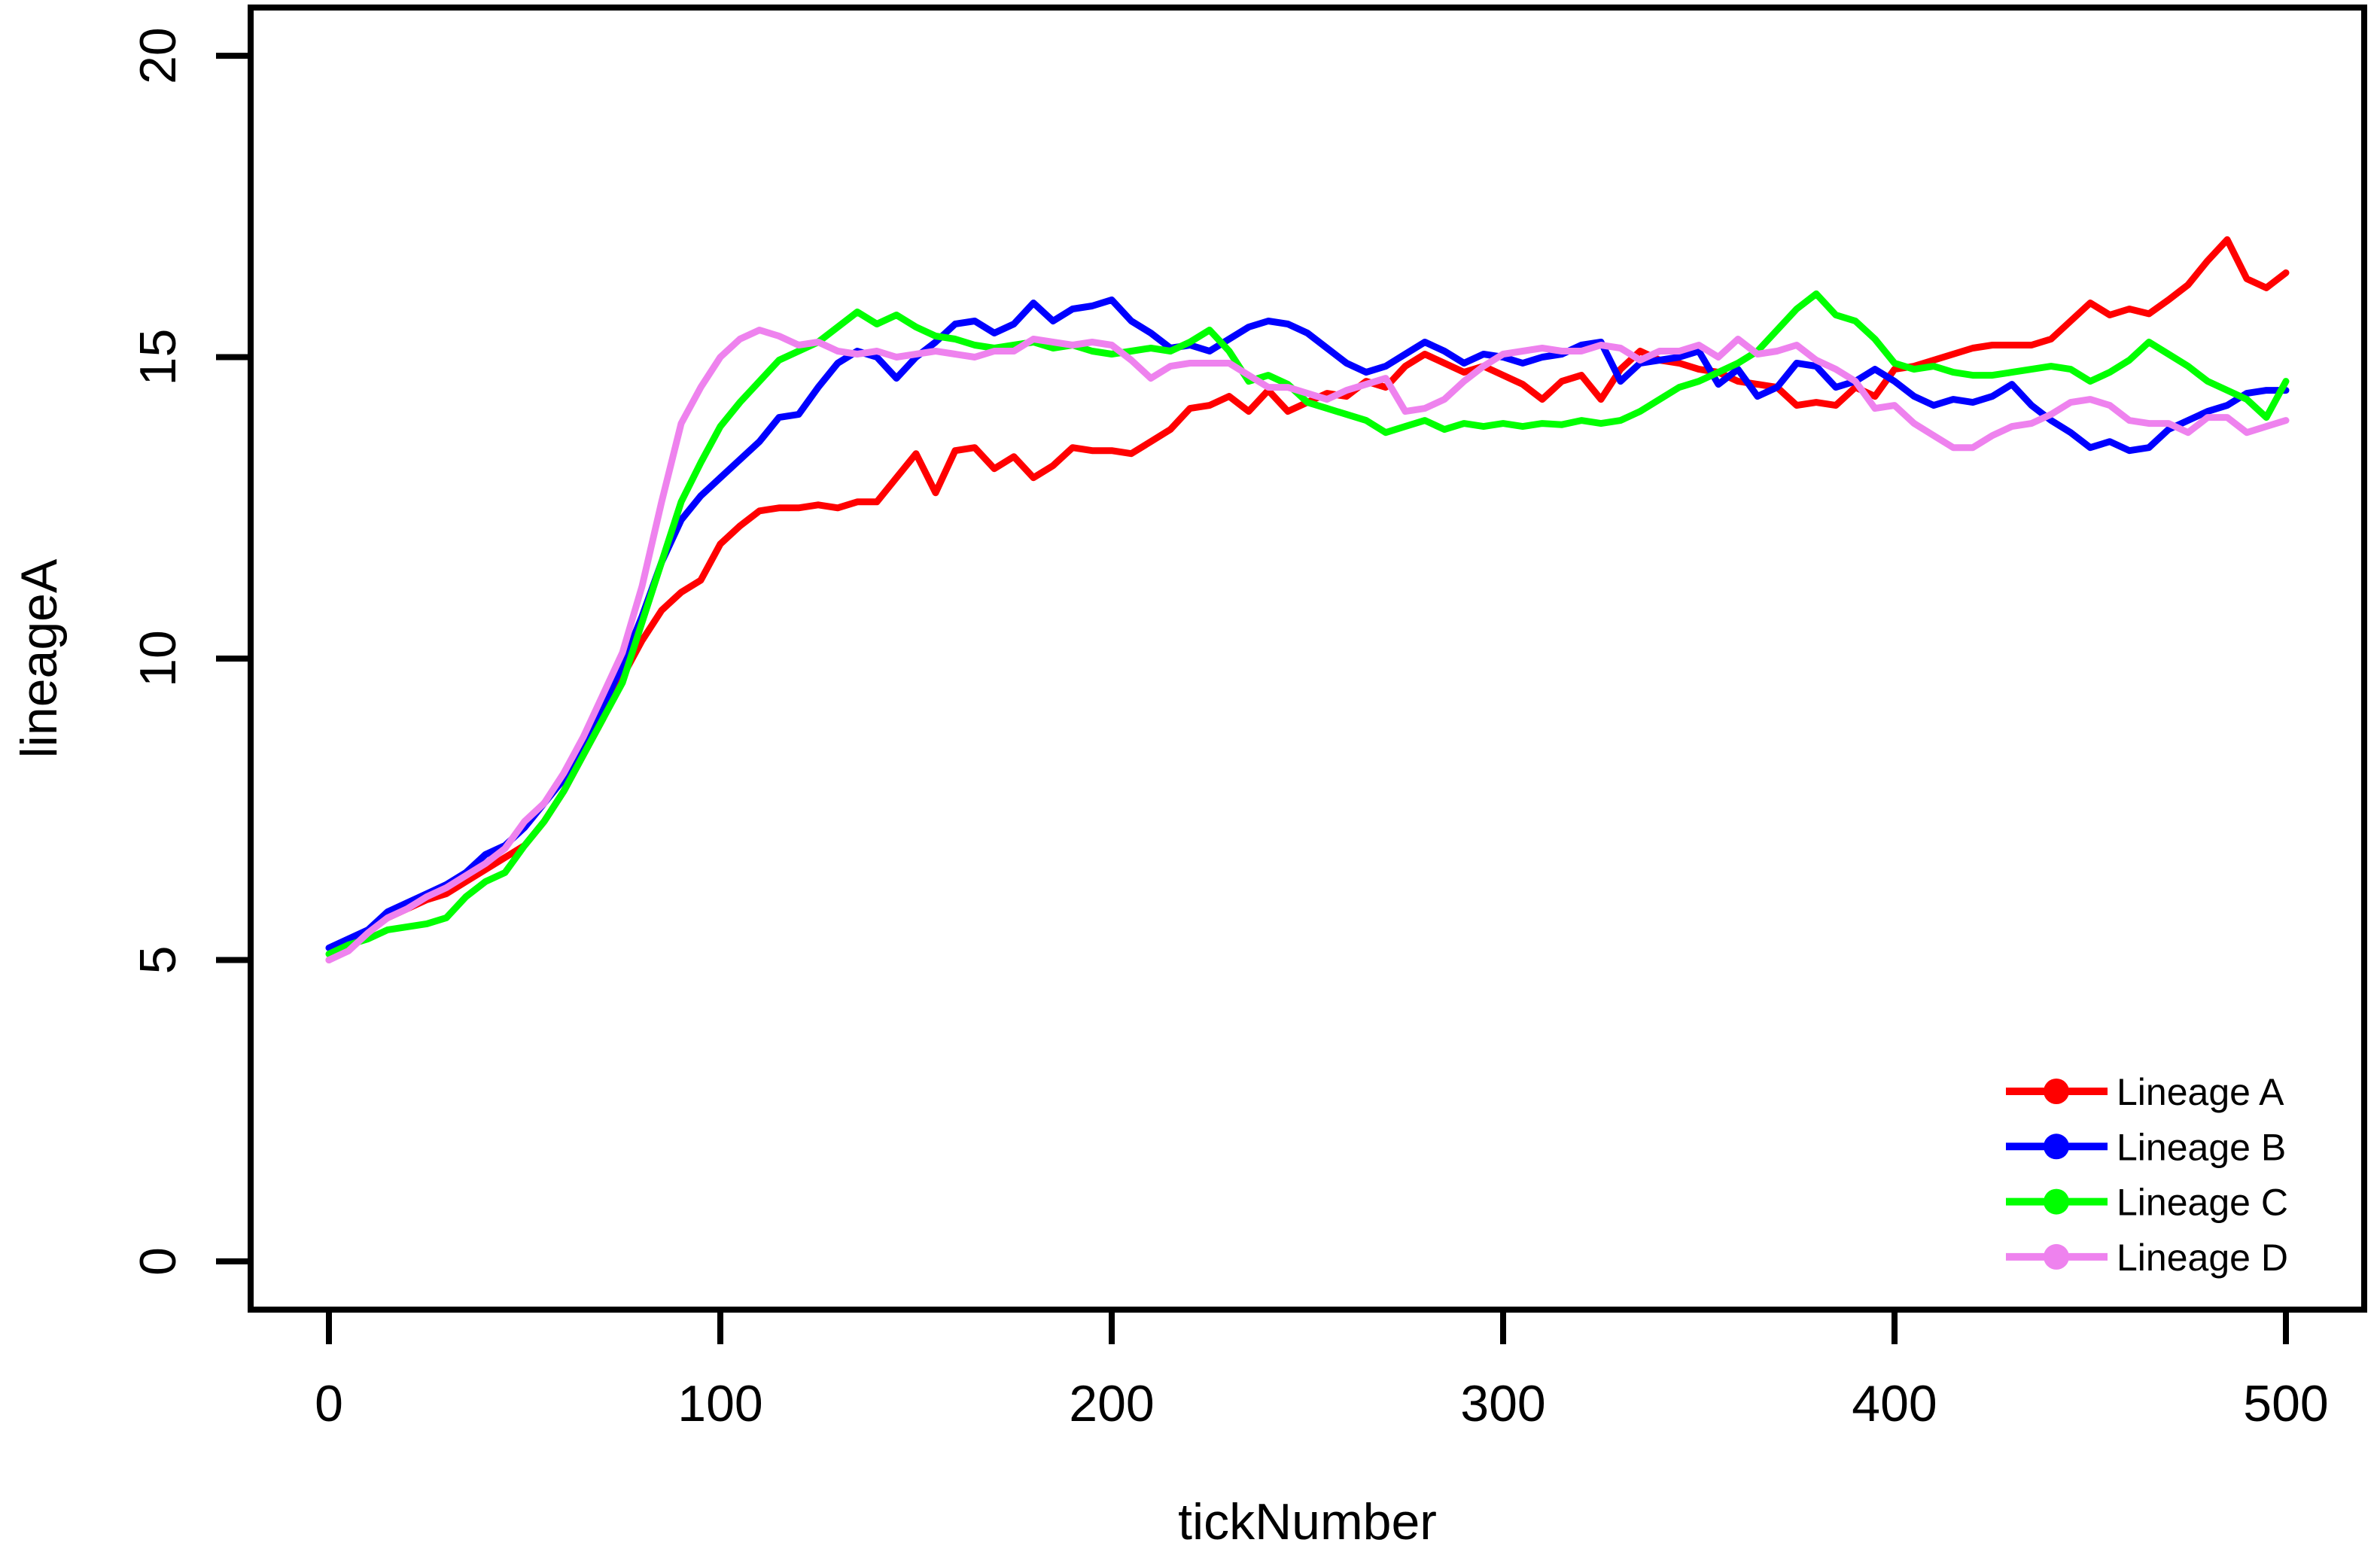  What do you see at coordinates (158, 55) in the screenshot?
I see `y-tick-label: 20` at bounding box center [158, 55].